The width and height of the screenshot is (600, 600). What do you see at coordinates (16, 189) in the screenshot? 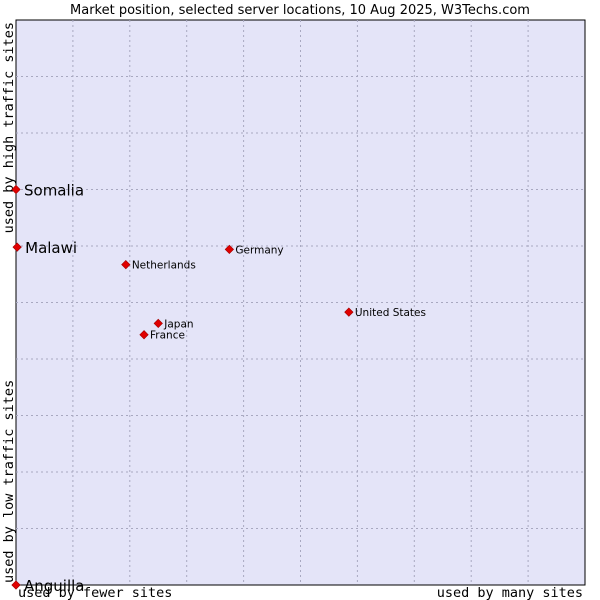
I see `point-marker-somalia` at bounding box center [16, 189].